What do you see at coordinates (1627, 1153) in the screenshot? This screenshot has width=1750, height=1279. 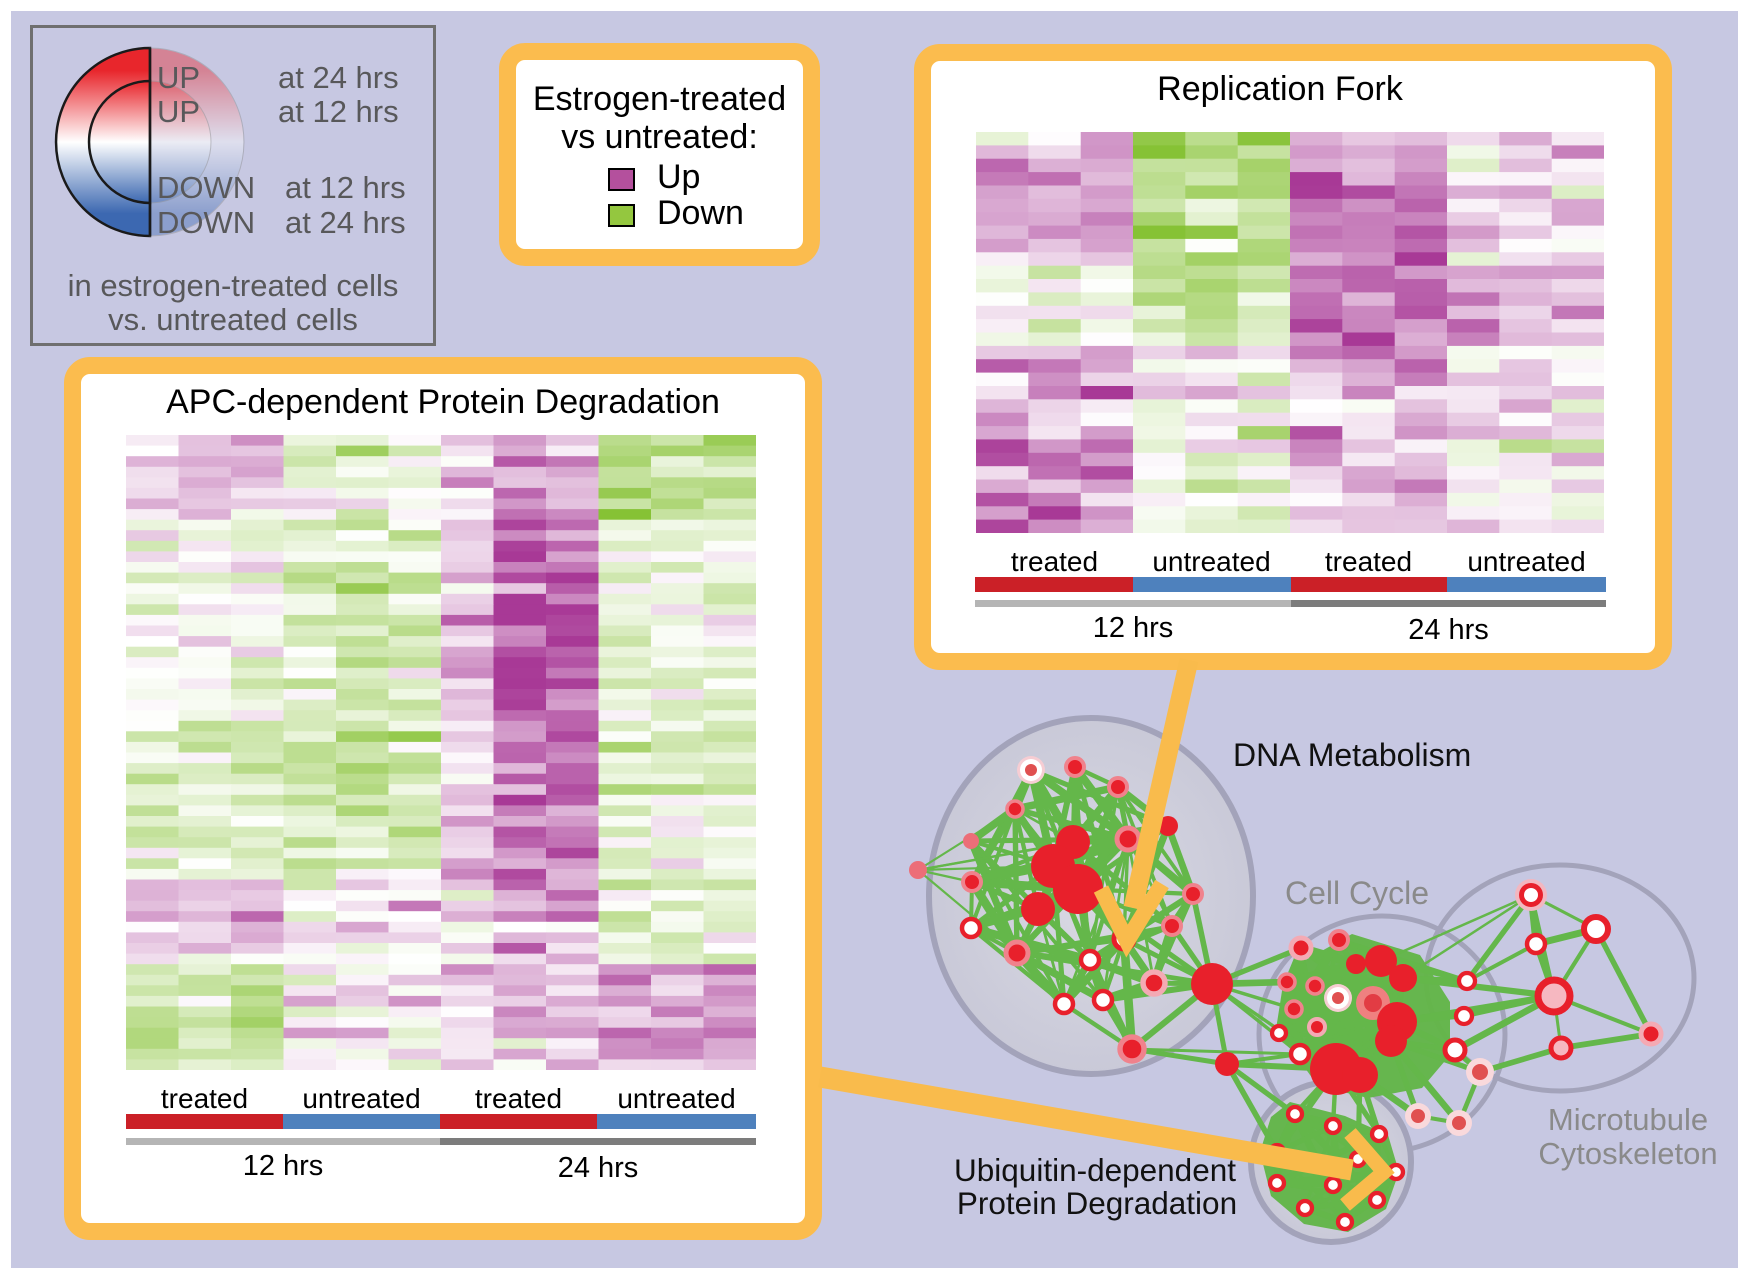 I see `svg-text: Cytoskeleton` at bounding box center [1627, 1153].